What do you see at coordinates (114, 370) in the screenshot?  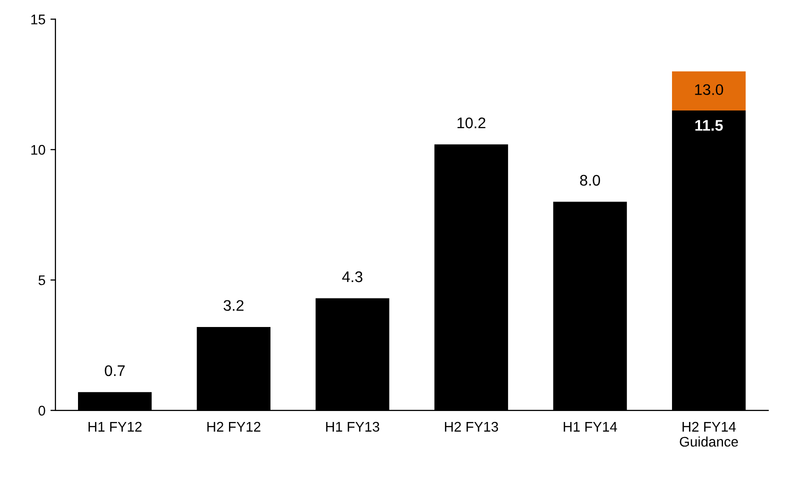 I see `data-label: 0.7` at bounding box center [114, 370].